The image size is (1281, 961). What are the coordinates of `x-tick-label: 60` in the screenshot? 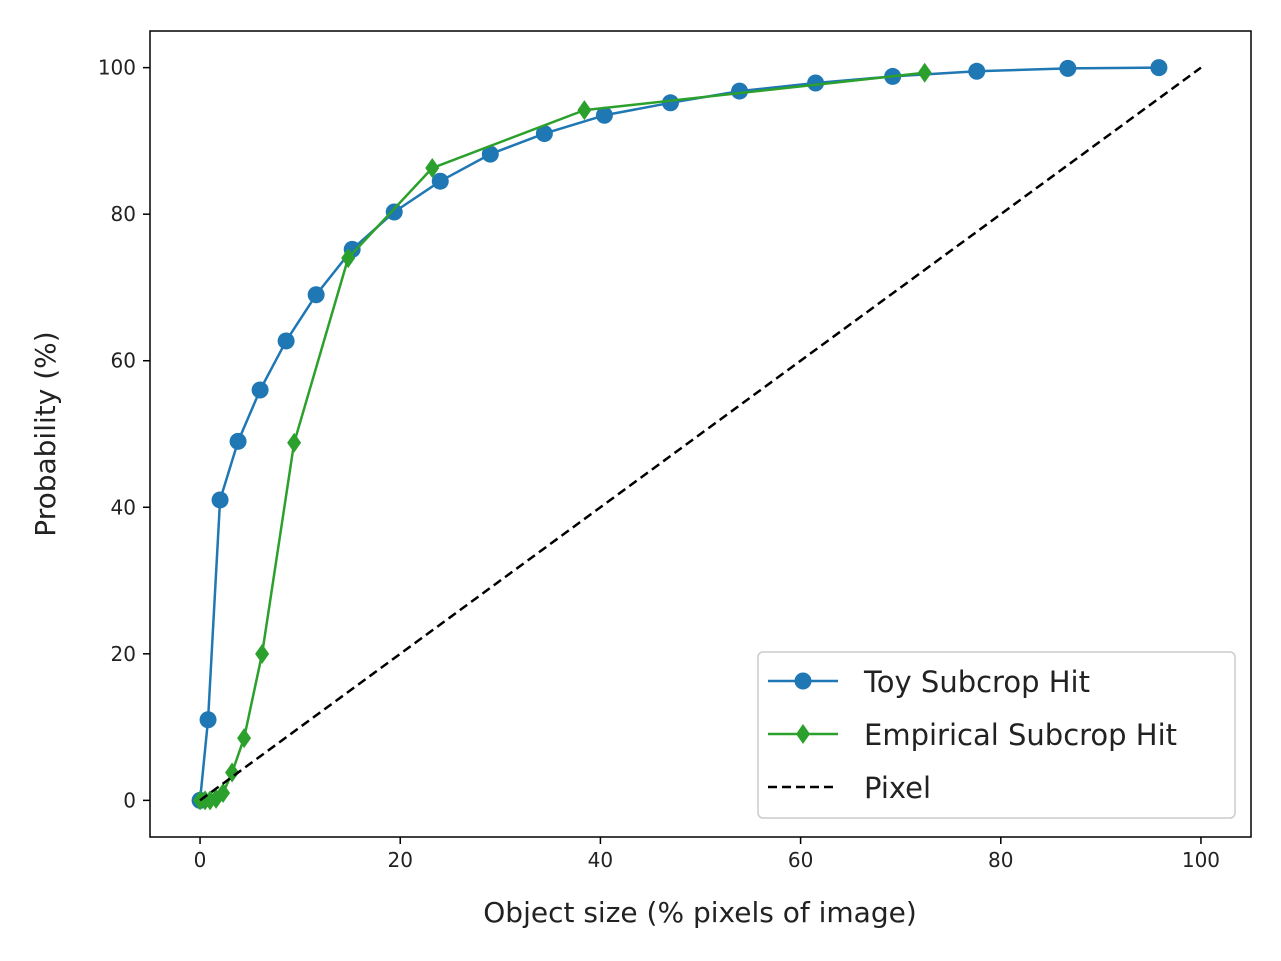 It's located at (800, 860).